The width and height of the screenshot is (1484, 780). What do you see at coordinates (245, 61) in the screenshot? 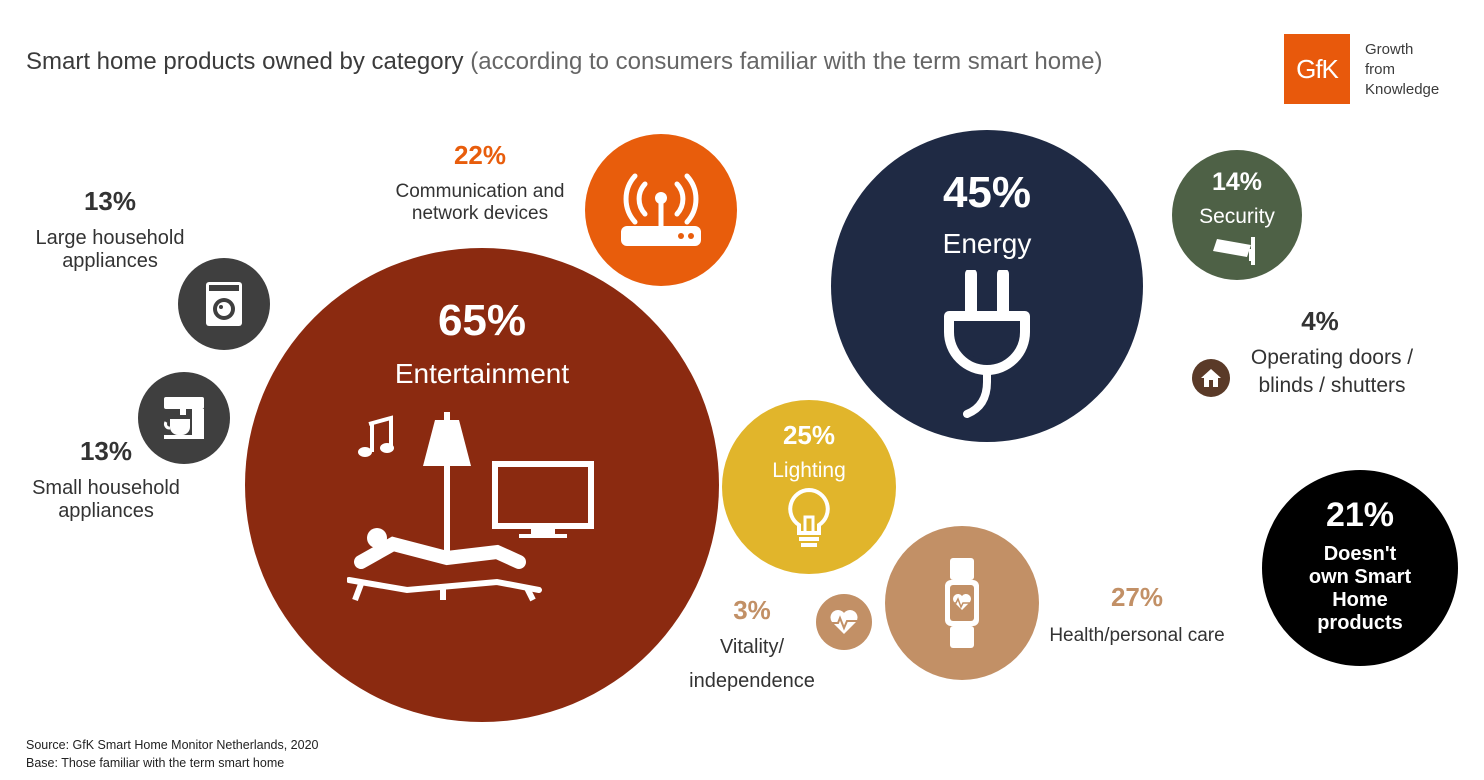
I see `title-main: Smart home products owned by category` at bounding box center [245, 61].